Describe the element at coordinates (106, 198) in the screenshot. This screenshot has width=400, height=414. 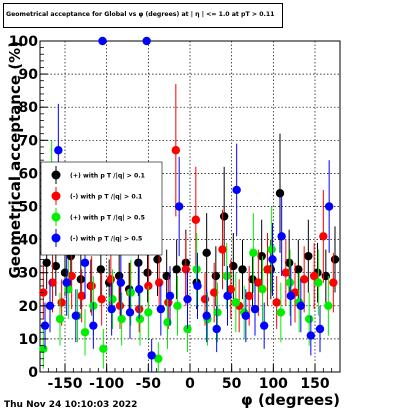
I see `legend-entry-label: (-) with p T /|q| > 0.1` at that location.